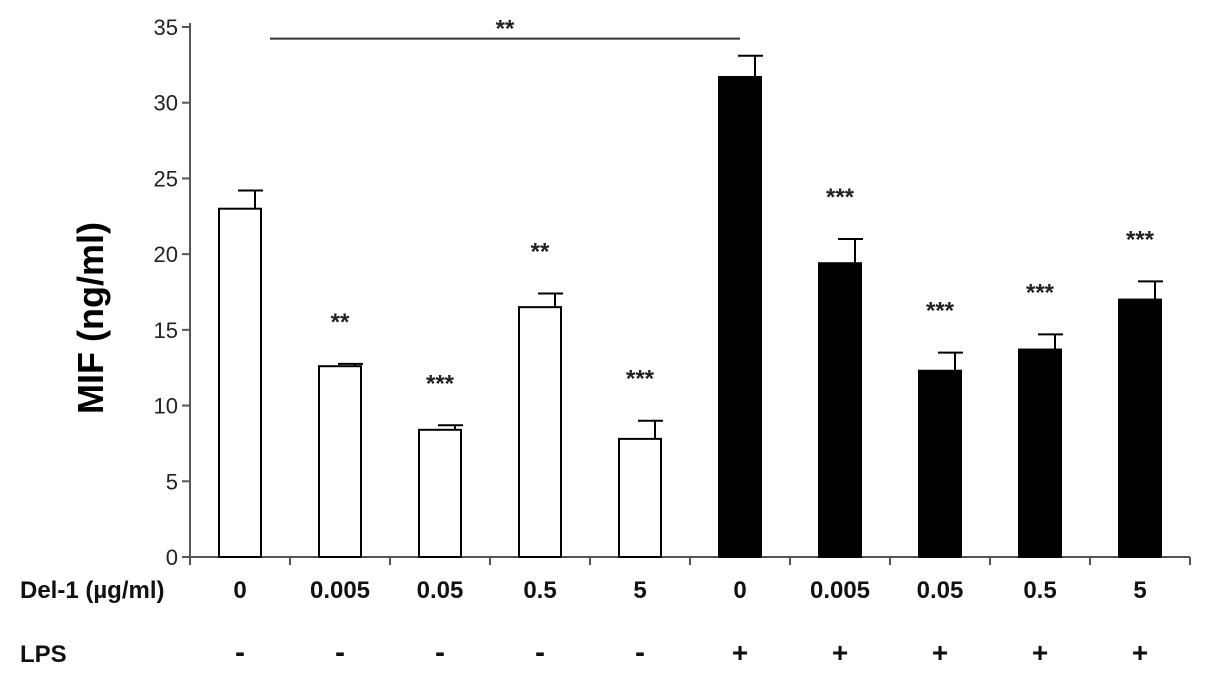 This screenshot has width=1205, height=678. I want to click on y-tick-label: 25, so click(166, 178).